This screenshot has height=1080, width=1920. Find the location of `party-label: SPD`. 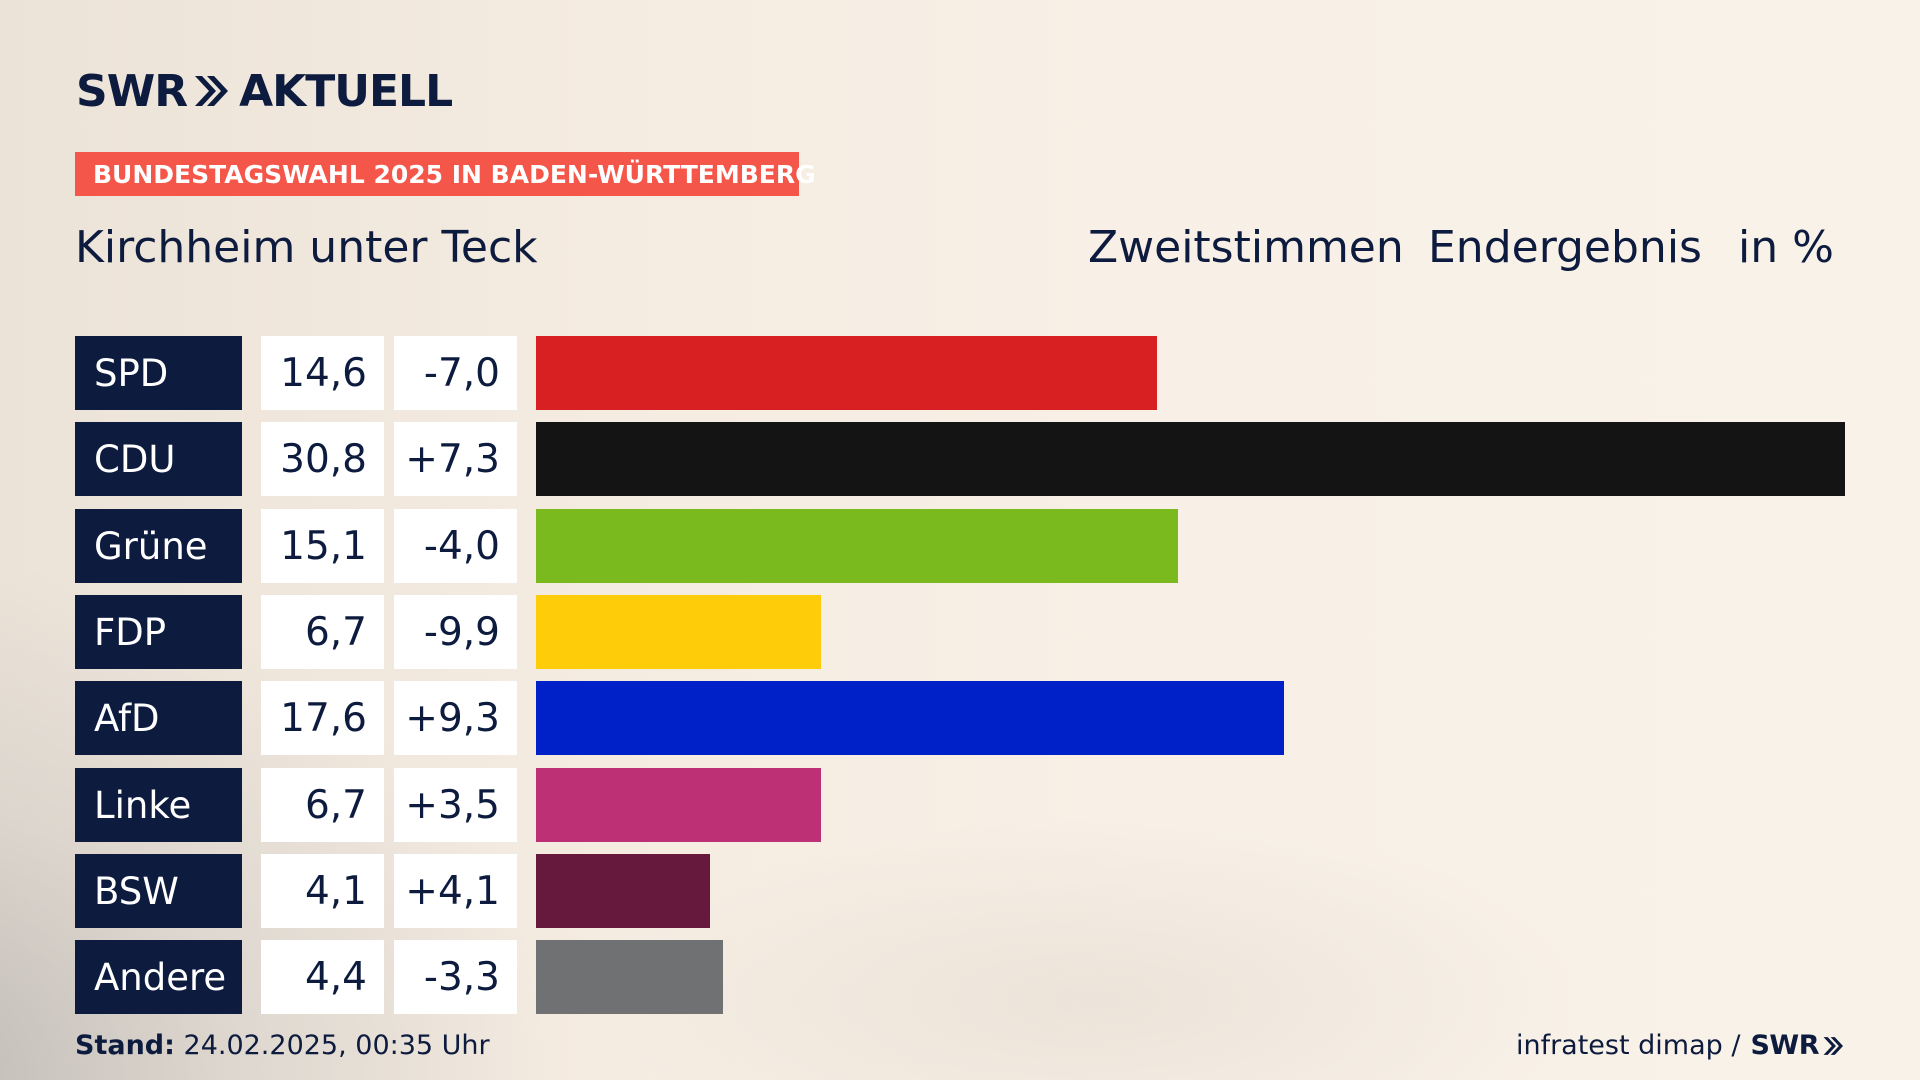

party-label: SPD is located at coordinates (158, 373).